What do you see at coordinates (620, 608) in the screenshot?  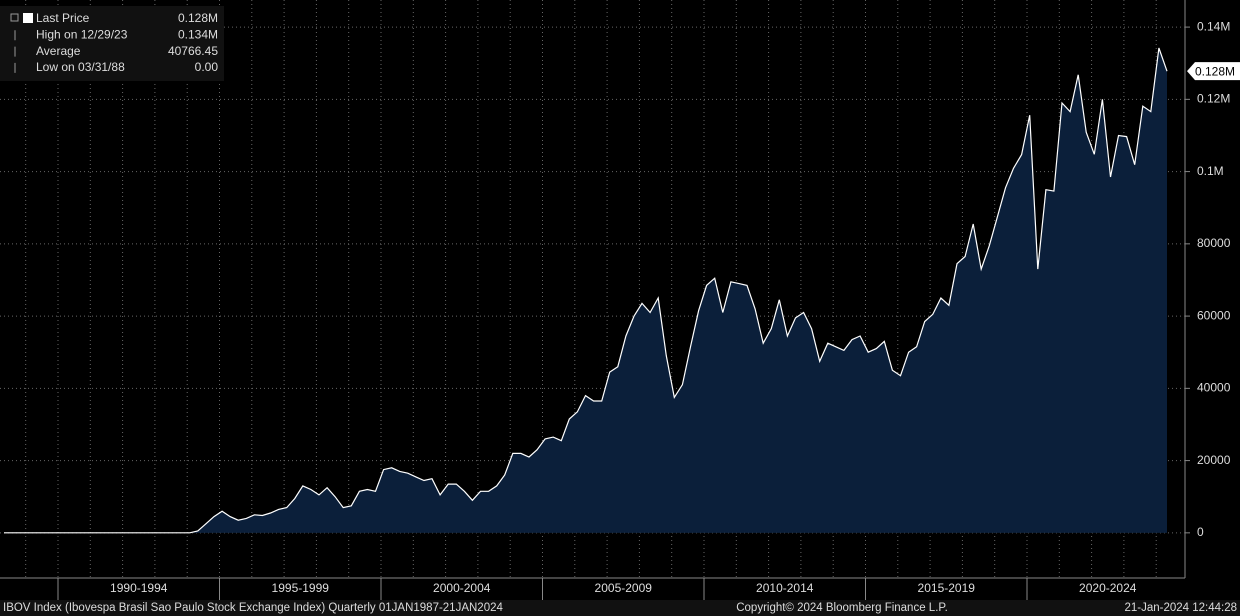 I see `footer-bar` at bounding box center [620, 608].